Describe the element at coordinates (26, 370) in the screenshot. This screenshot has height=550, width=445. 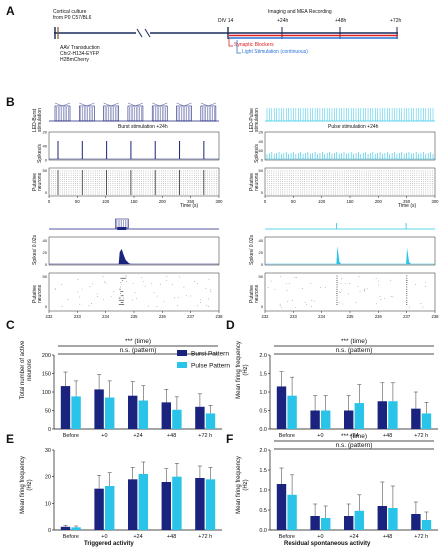
I see `c-ylabel: Total number of active neurons` at that location.